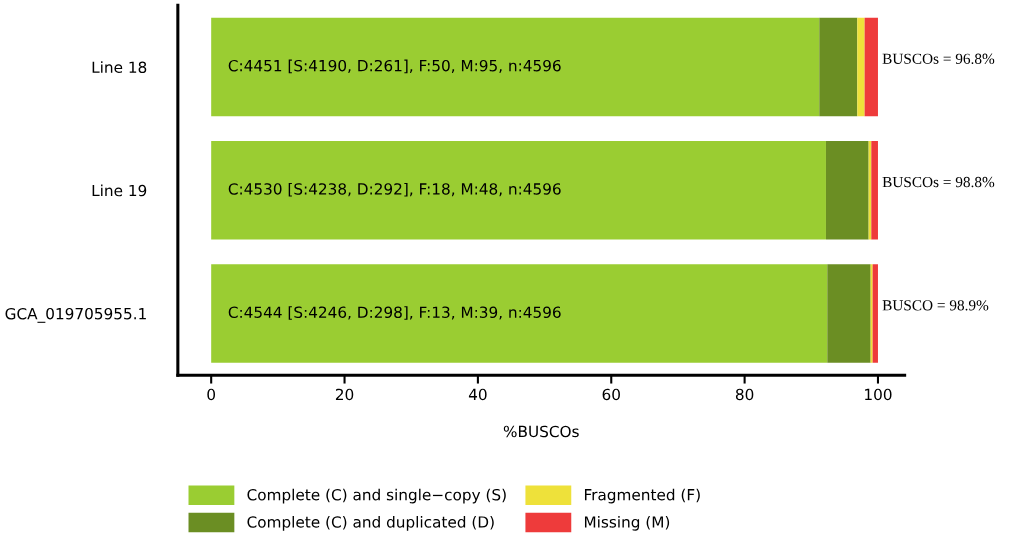 The width and height of the screenshot is (1028, 536). Describe the element at coordinates (627, 523) in the screenshot. I see `legend-label: Missing (M)` at that location.